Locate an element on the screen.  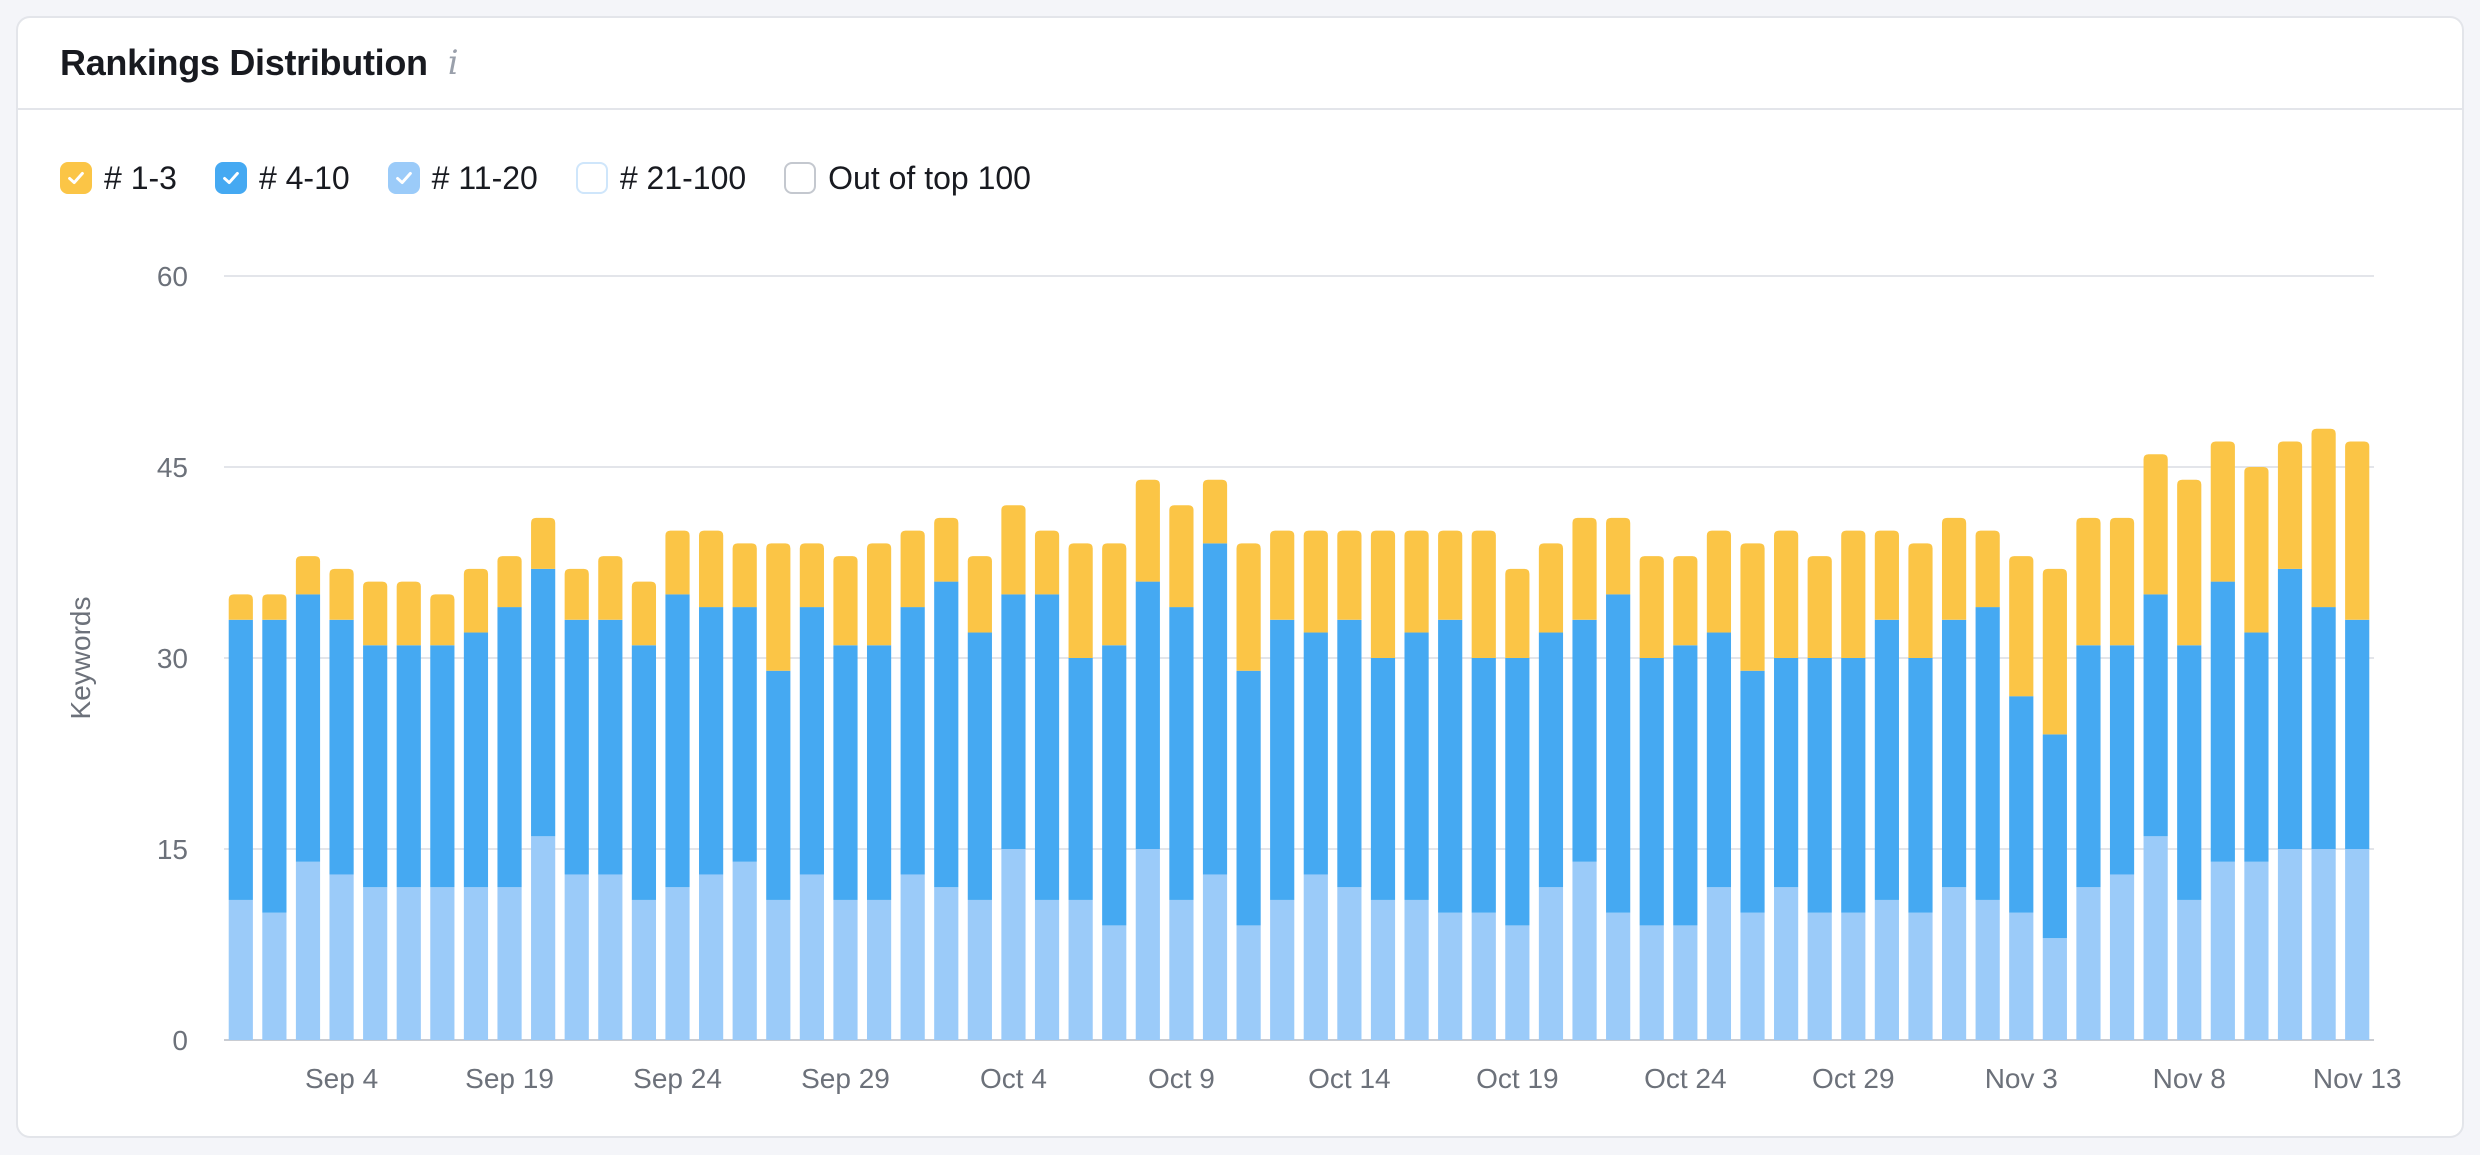
x-tick-label: Oct 24 is located at coordinates (1685, 1078).